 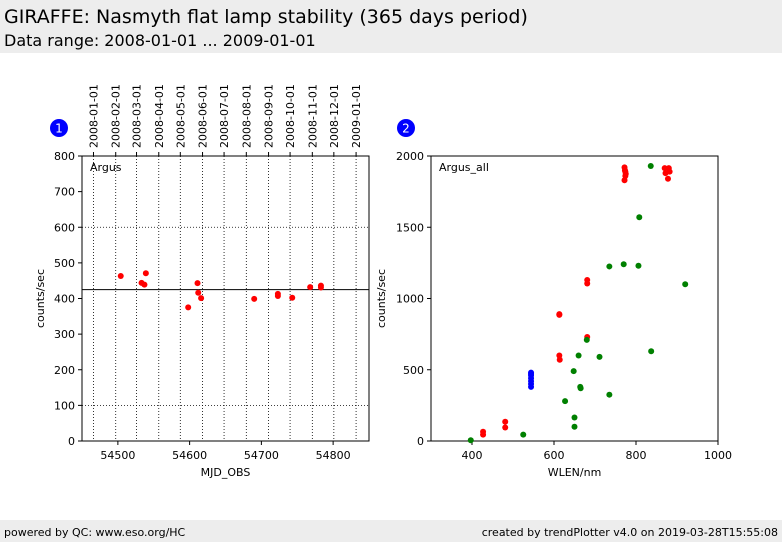 What do you see at coordinates (334, 116) in the screenshot?
I see `date-tick-label: 2008-12-01` at bounding box center [334, 116].